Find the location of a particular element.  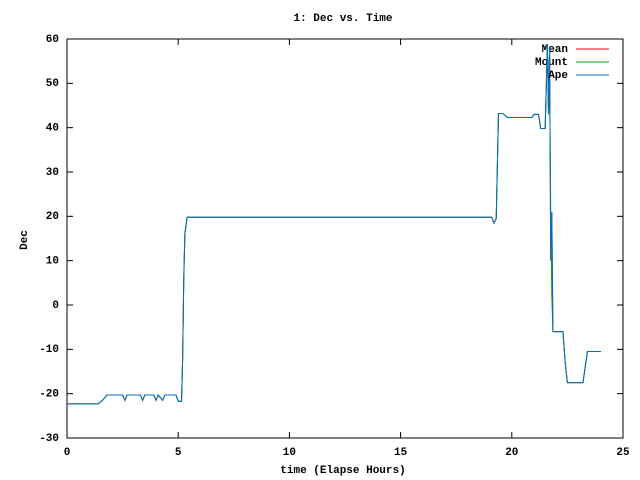

chart-title: 1: Dec vs. Time is located at coordinates (342, 19).